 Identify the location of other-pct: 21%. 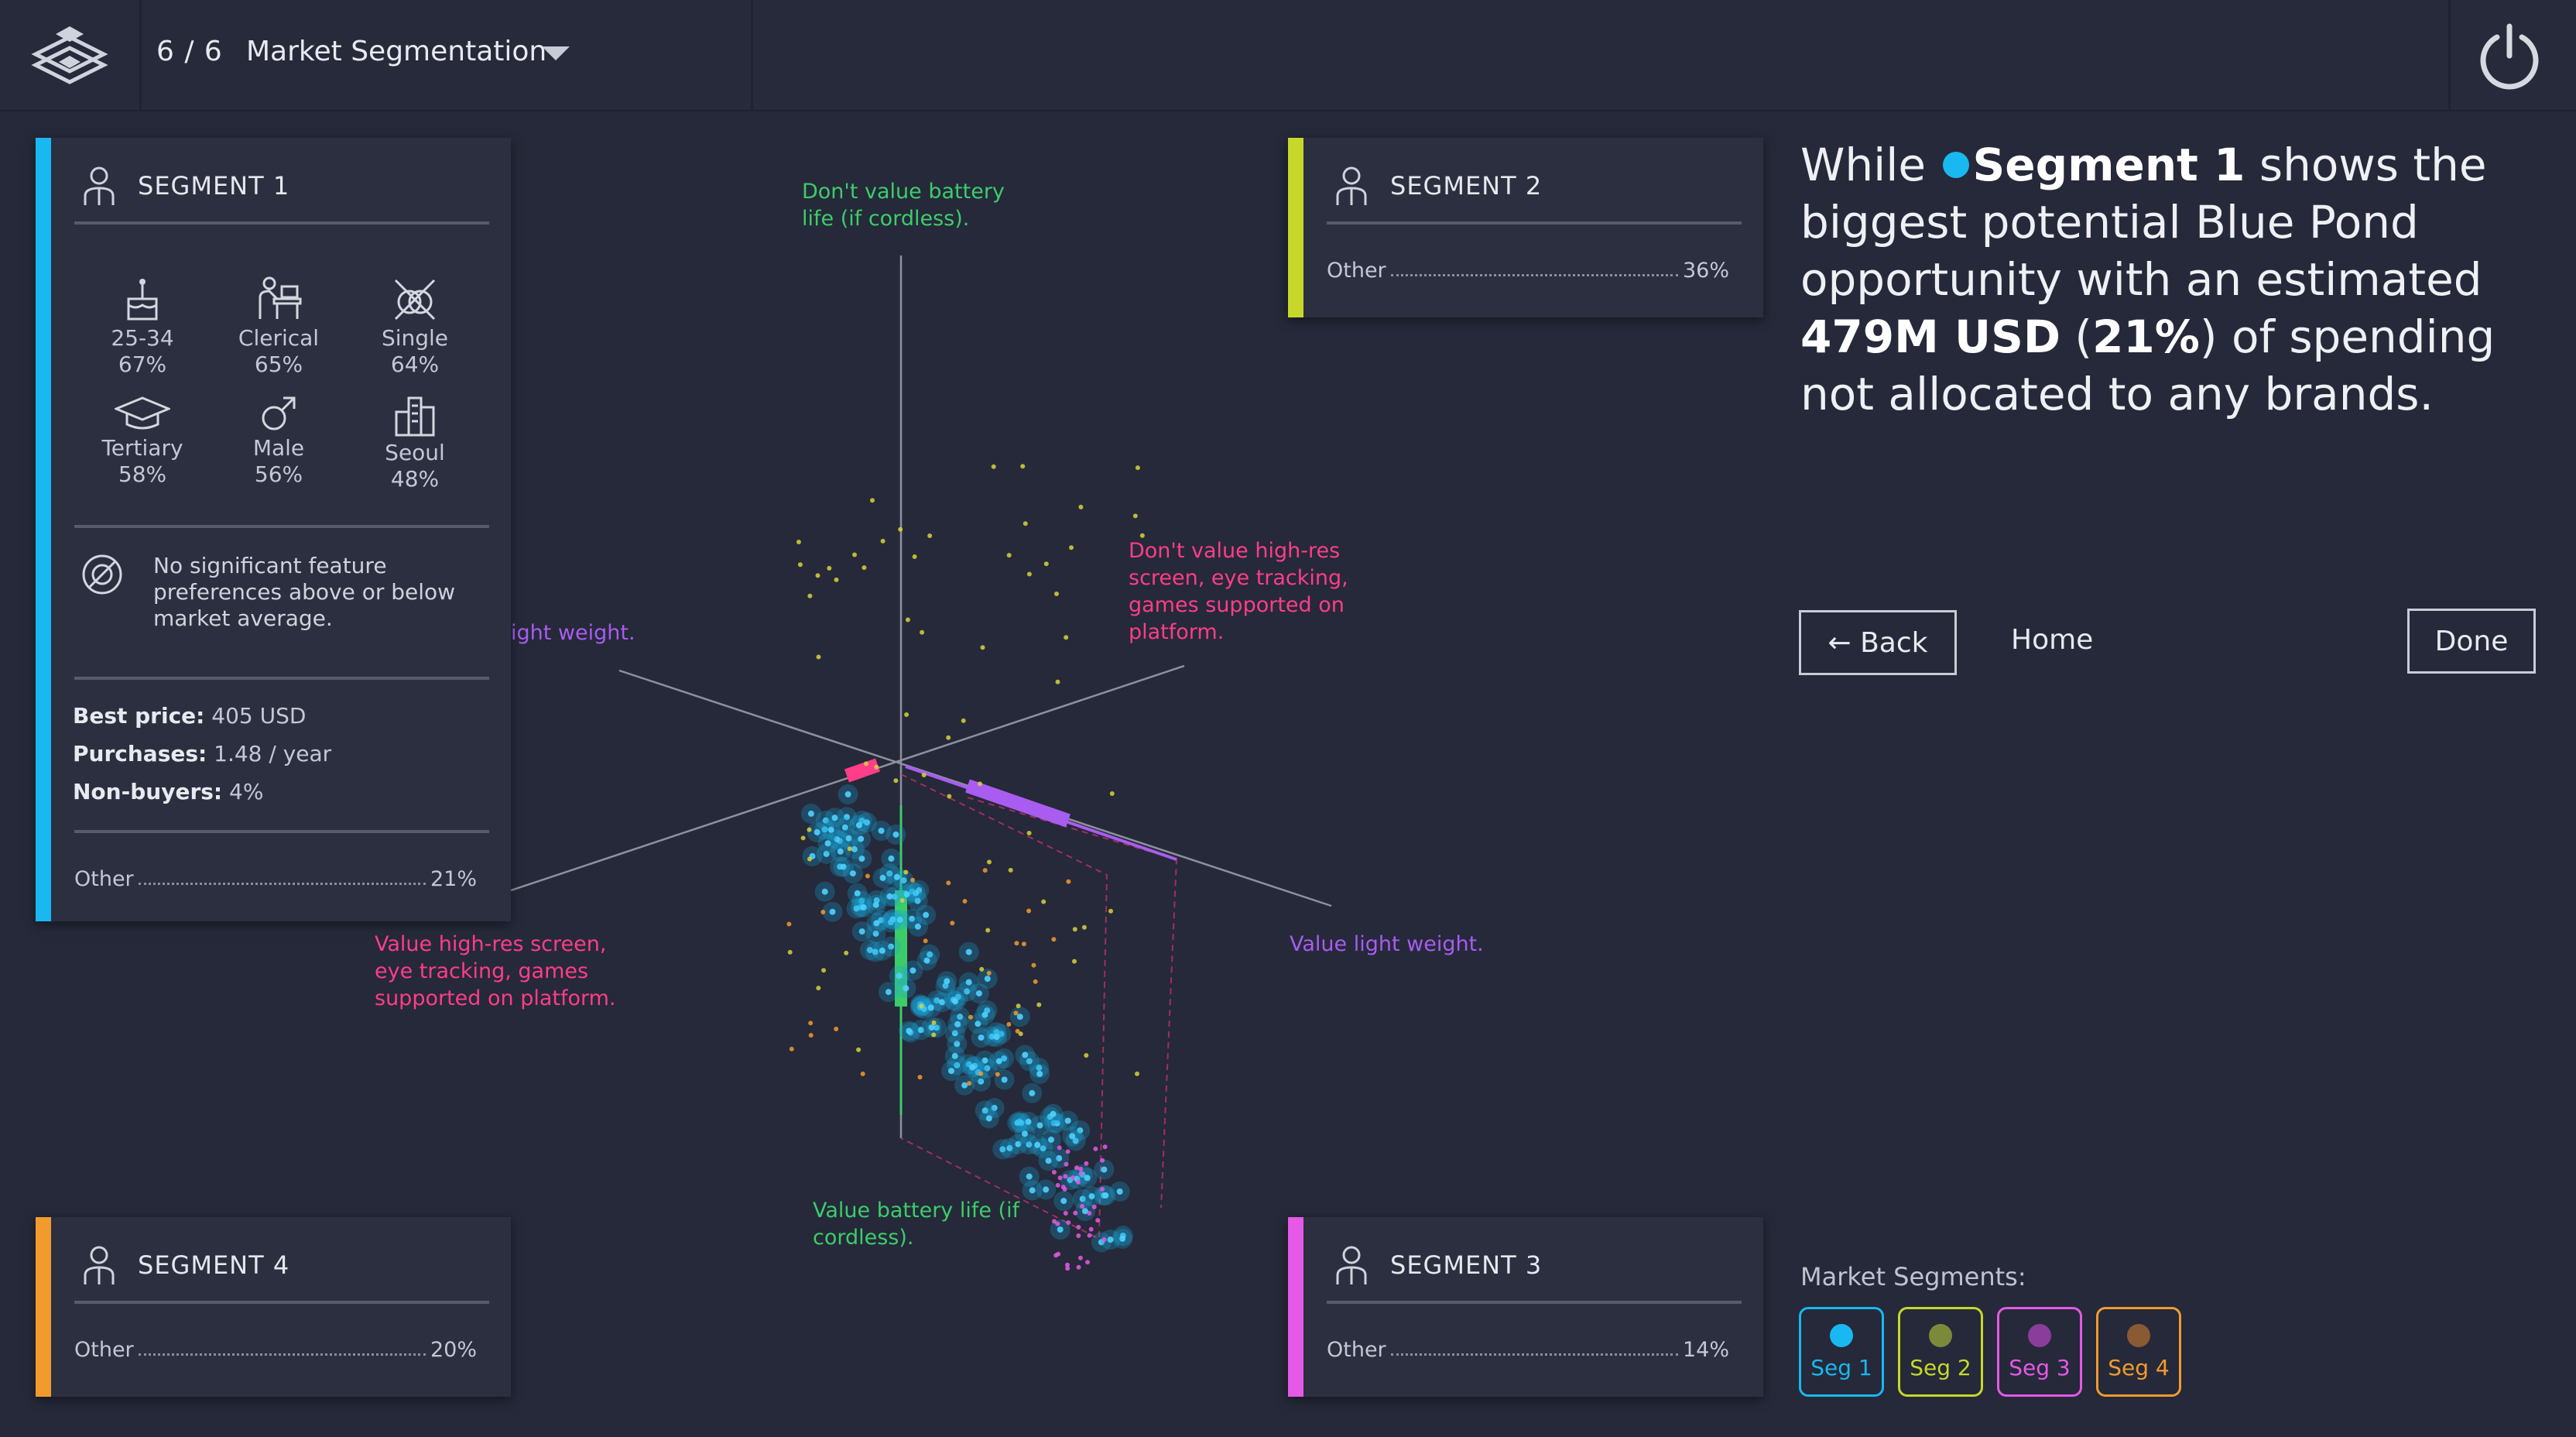
(453, 879).